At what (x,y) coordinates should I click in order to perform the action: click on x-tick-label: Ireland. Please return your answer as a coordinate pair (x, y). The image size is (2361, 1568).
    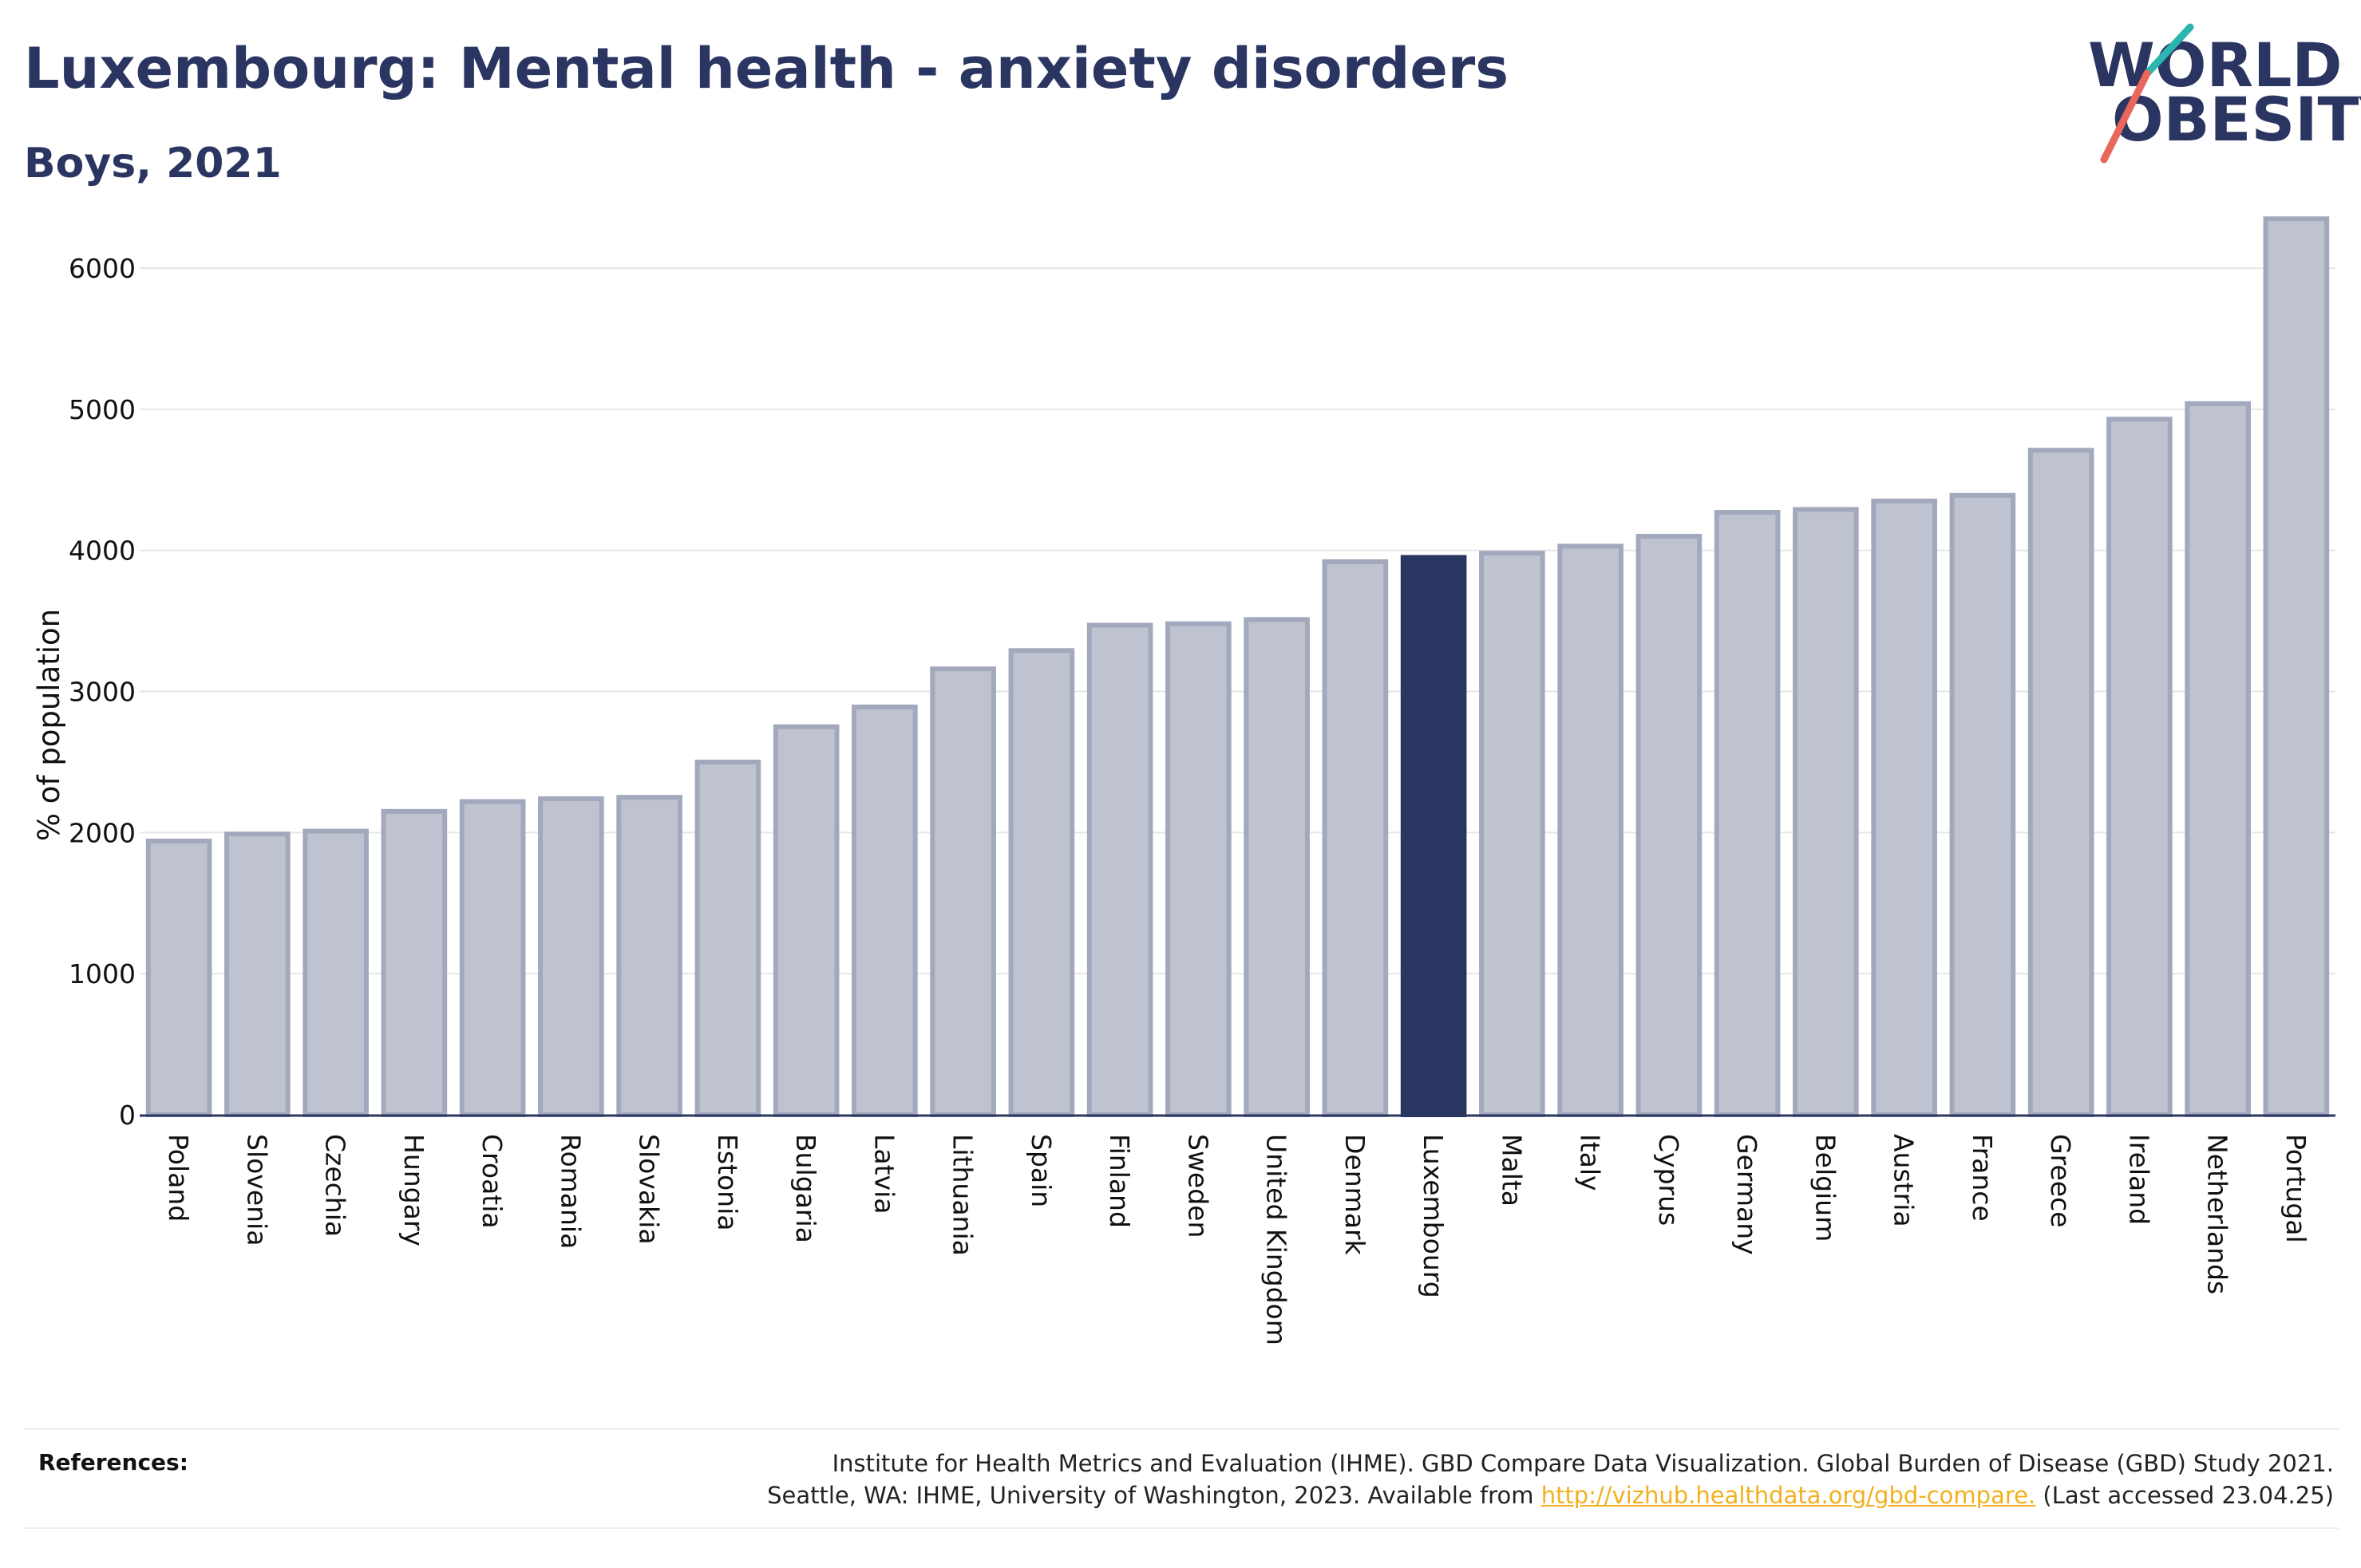
    Looking at the image, I should click on (2138, 1179).